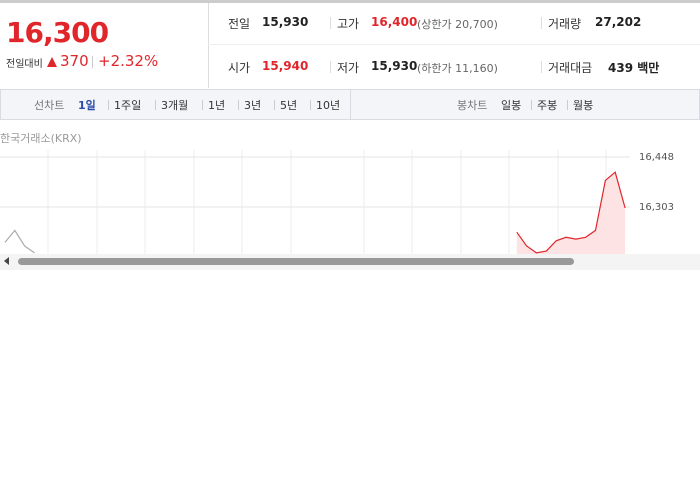 The image size is (700, 490). Describe the element at coordinates (74, 61) in the screenshot. I see `change: 370` at that location.